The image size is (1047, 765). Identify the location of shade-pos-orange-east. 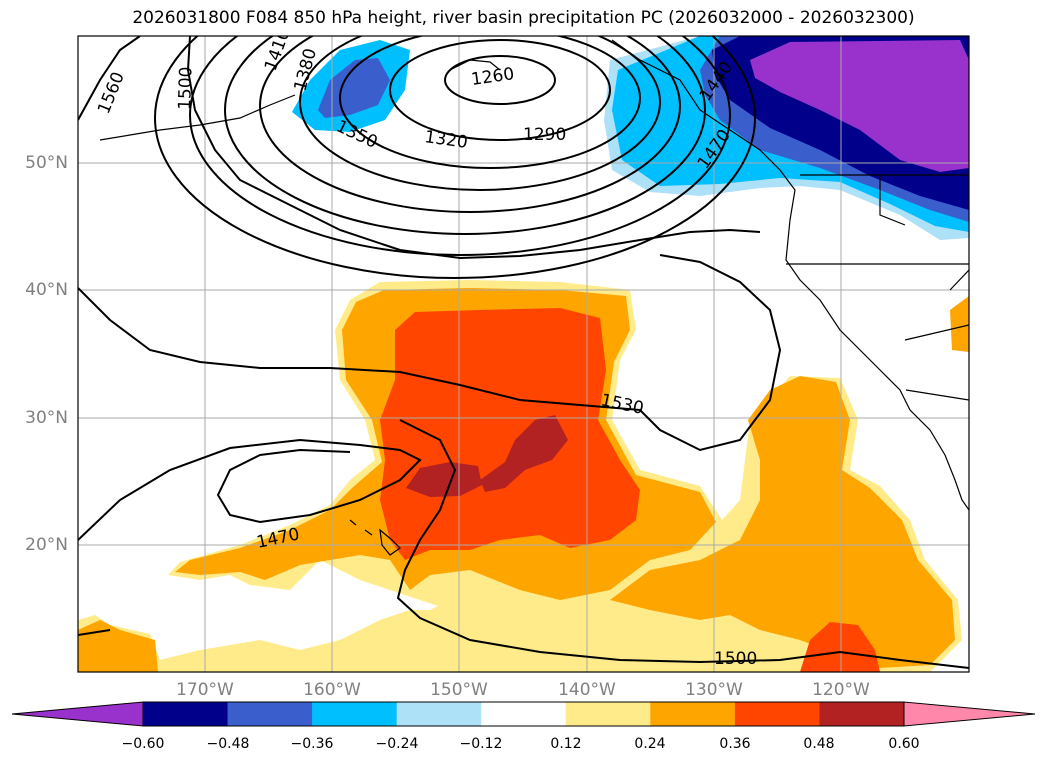
(782, 522).